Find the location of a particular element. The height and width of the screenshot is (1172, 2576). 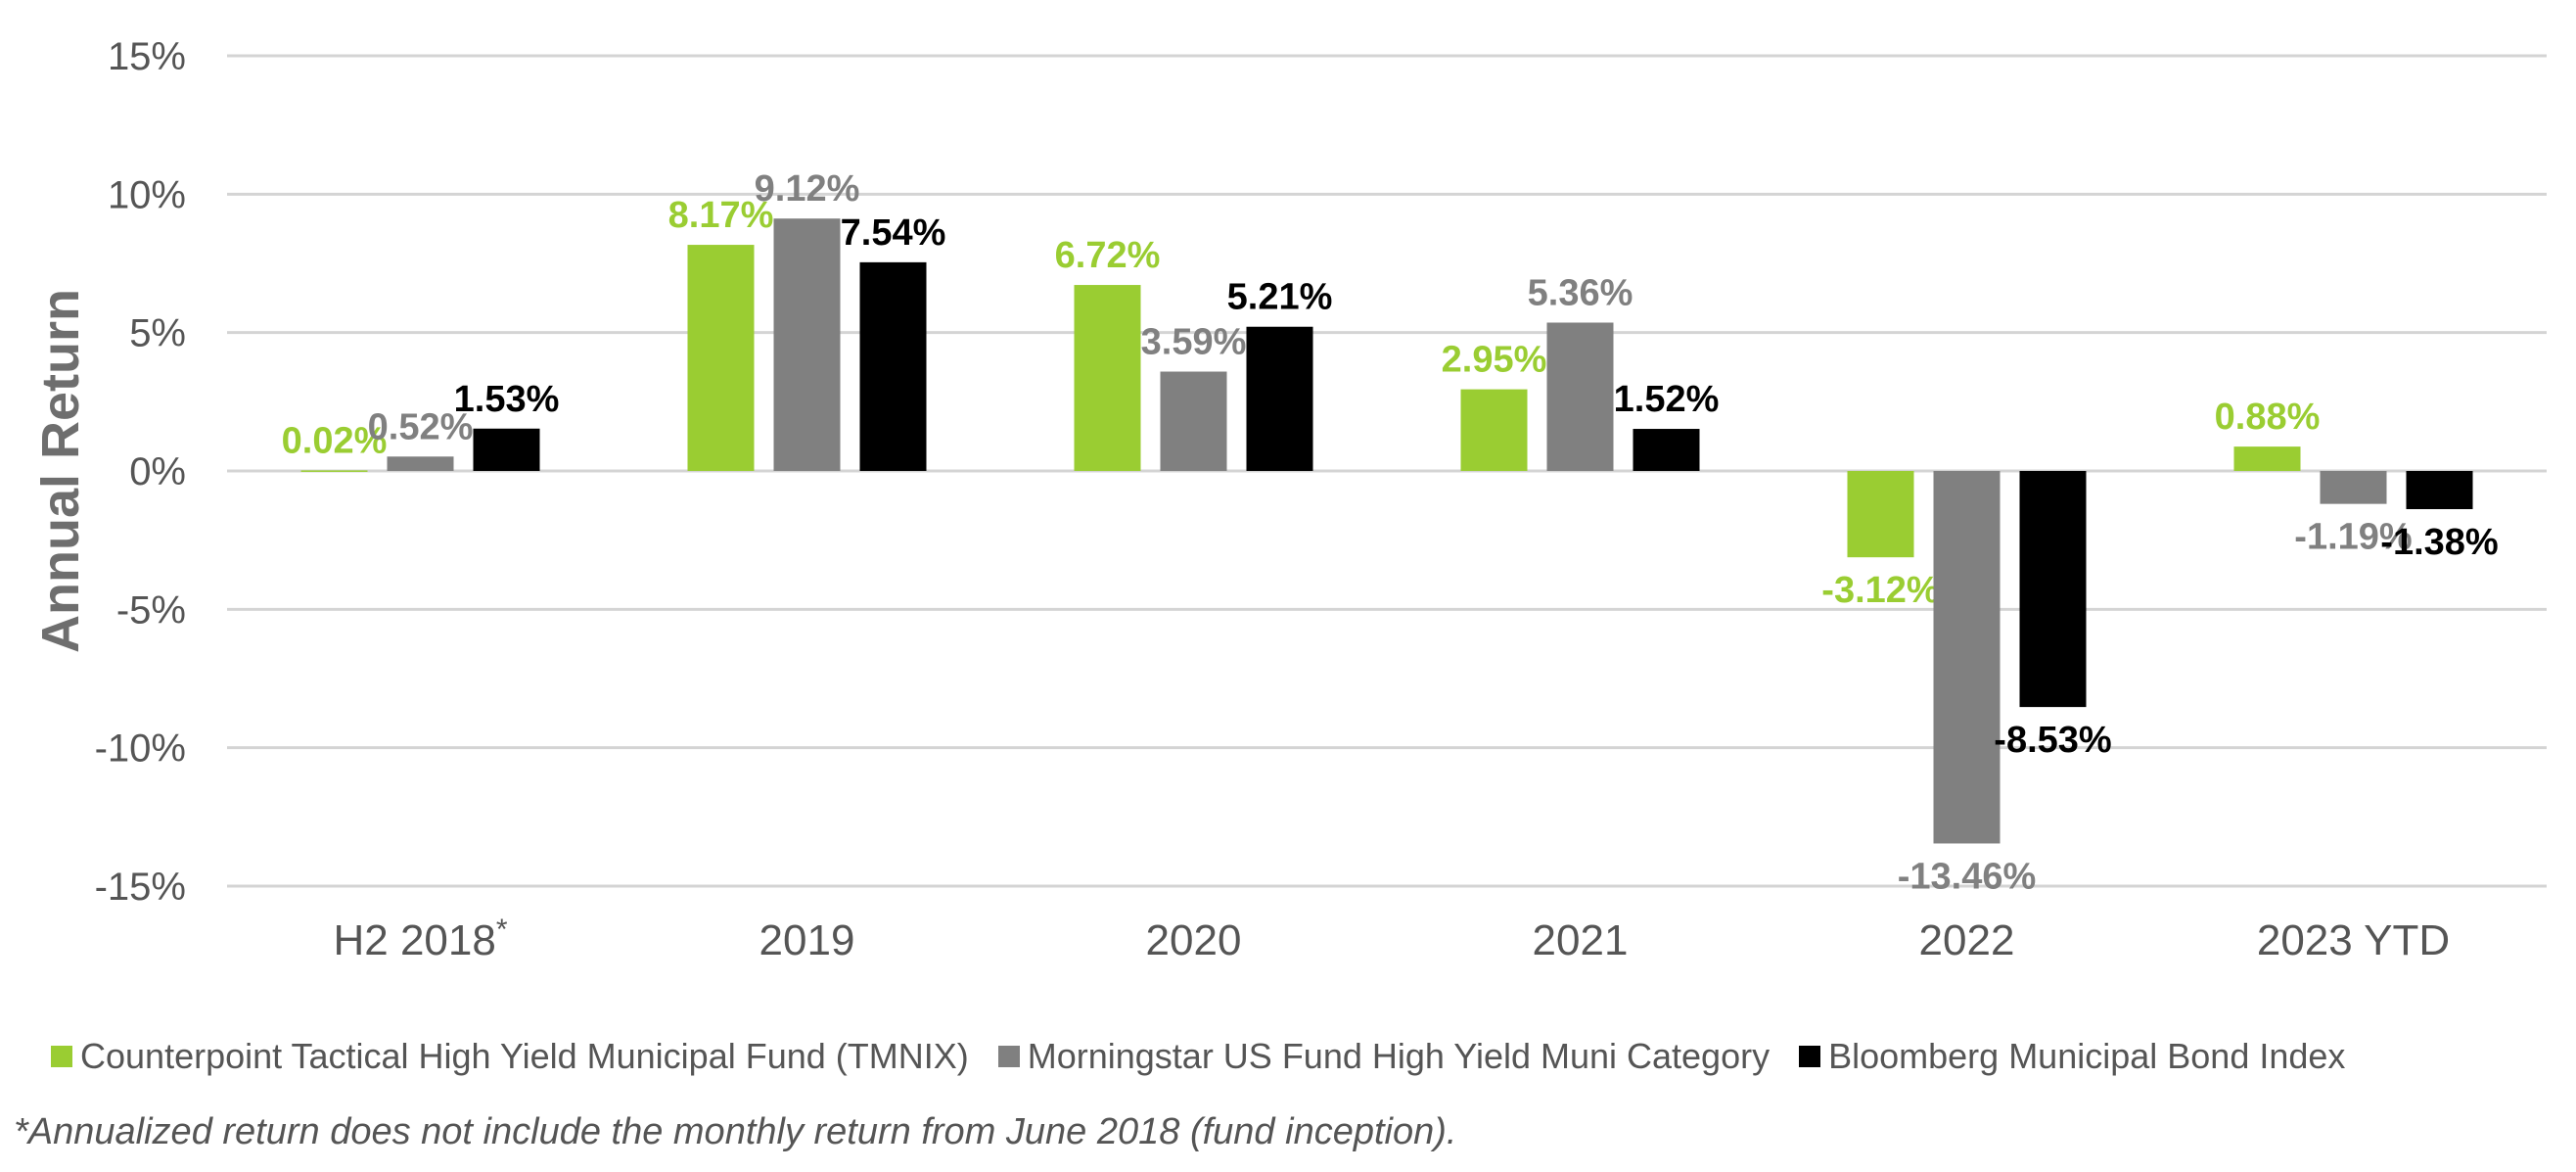

y-tick-label: -15% is located at coordinates (140, 887).